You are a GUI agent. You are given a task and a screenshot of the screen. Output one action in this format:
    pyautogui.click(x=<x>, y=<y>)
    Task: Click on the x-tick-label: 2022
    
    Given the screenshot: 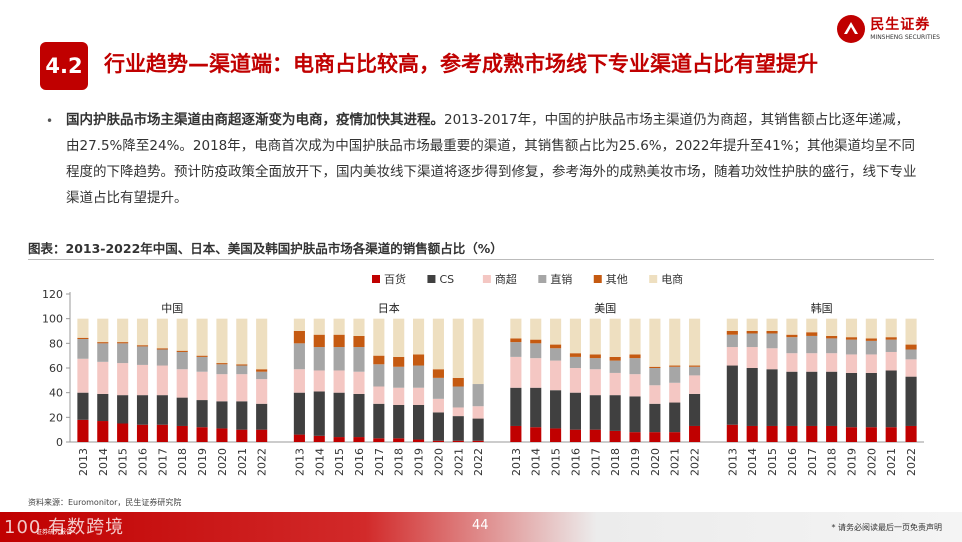 What is the action you would take?
    pyautogui.click(x=262, y=462)
    